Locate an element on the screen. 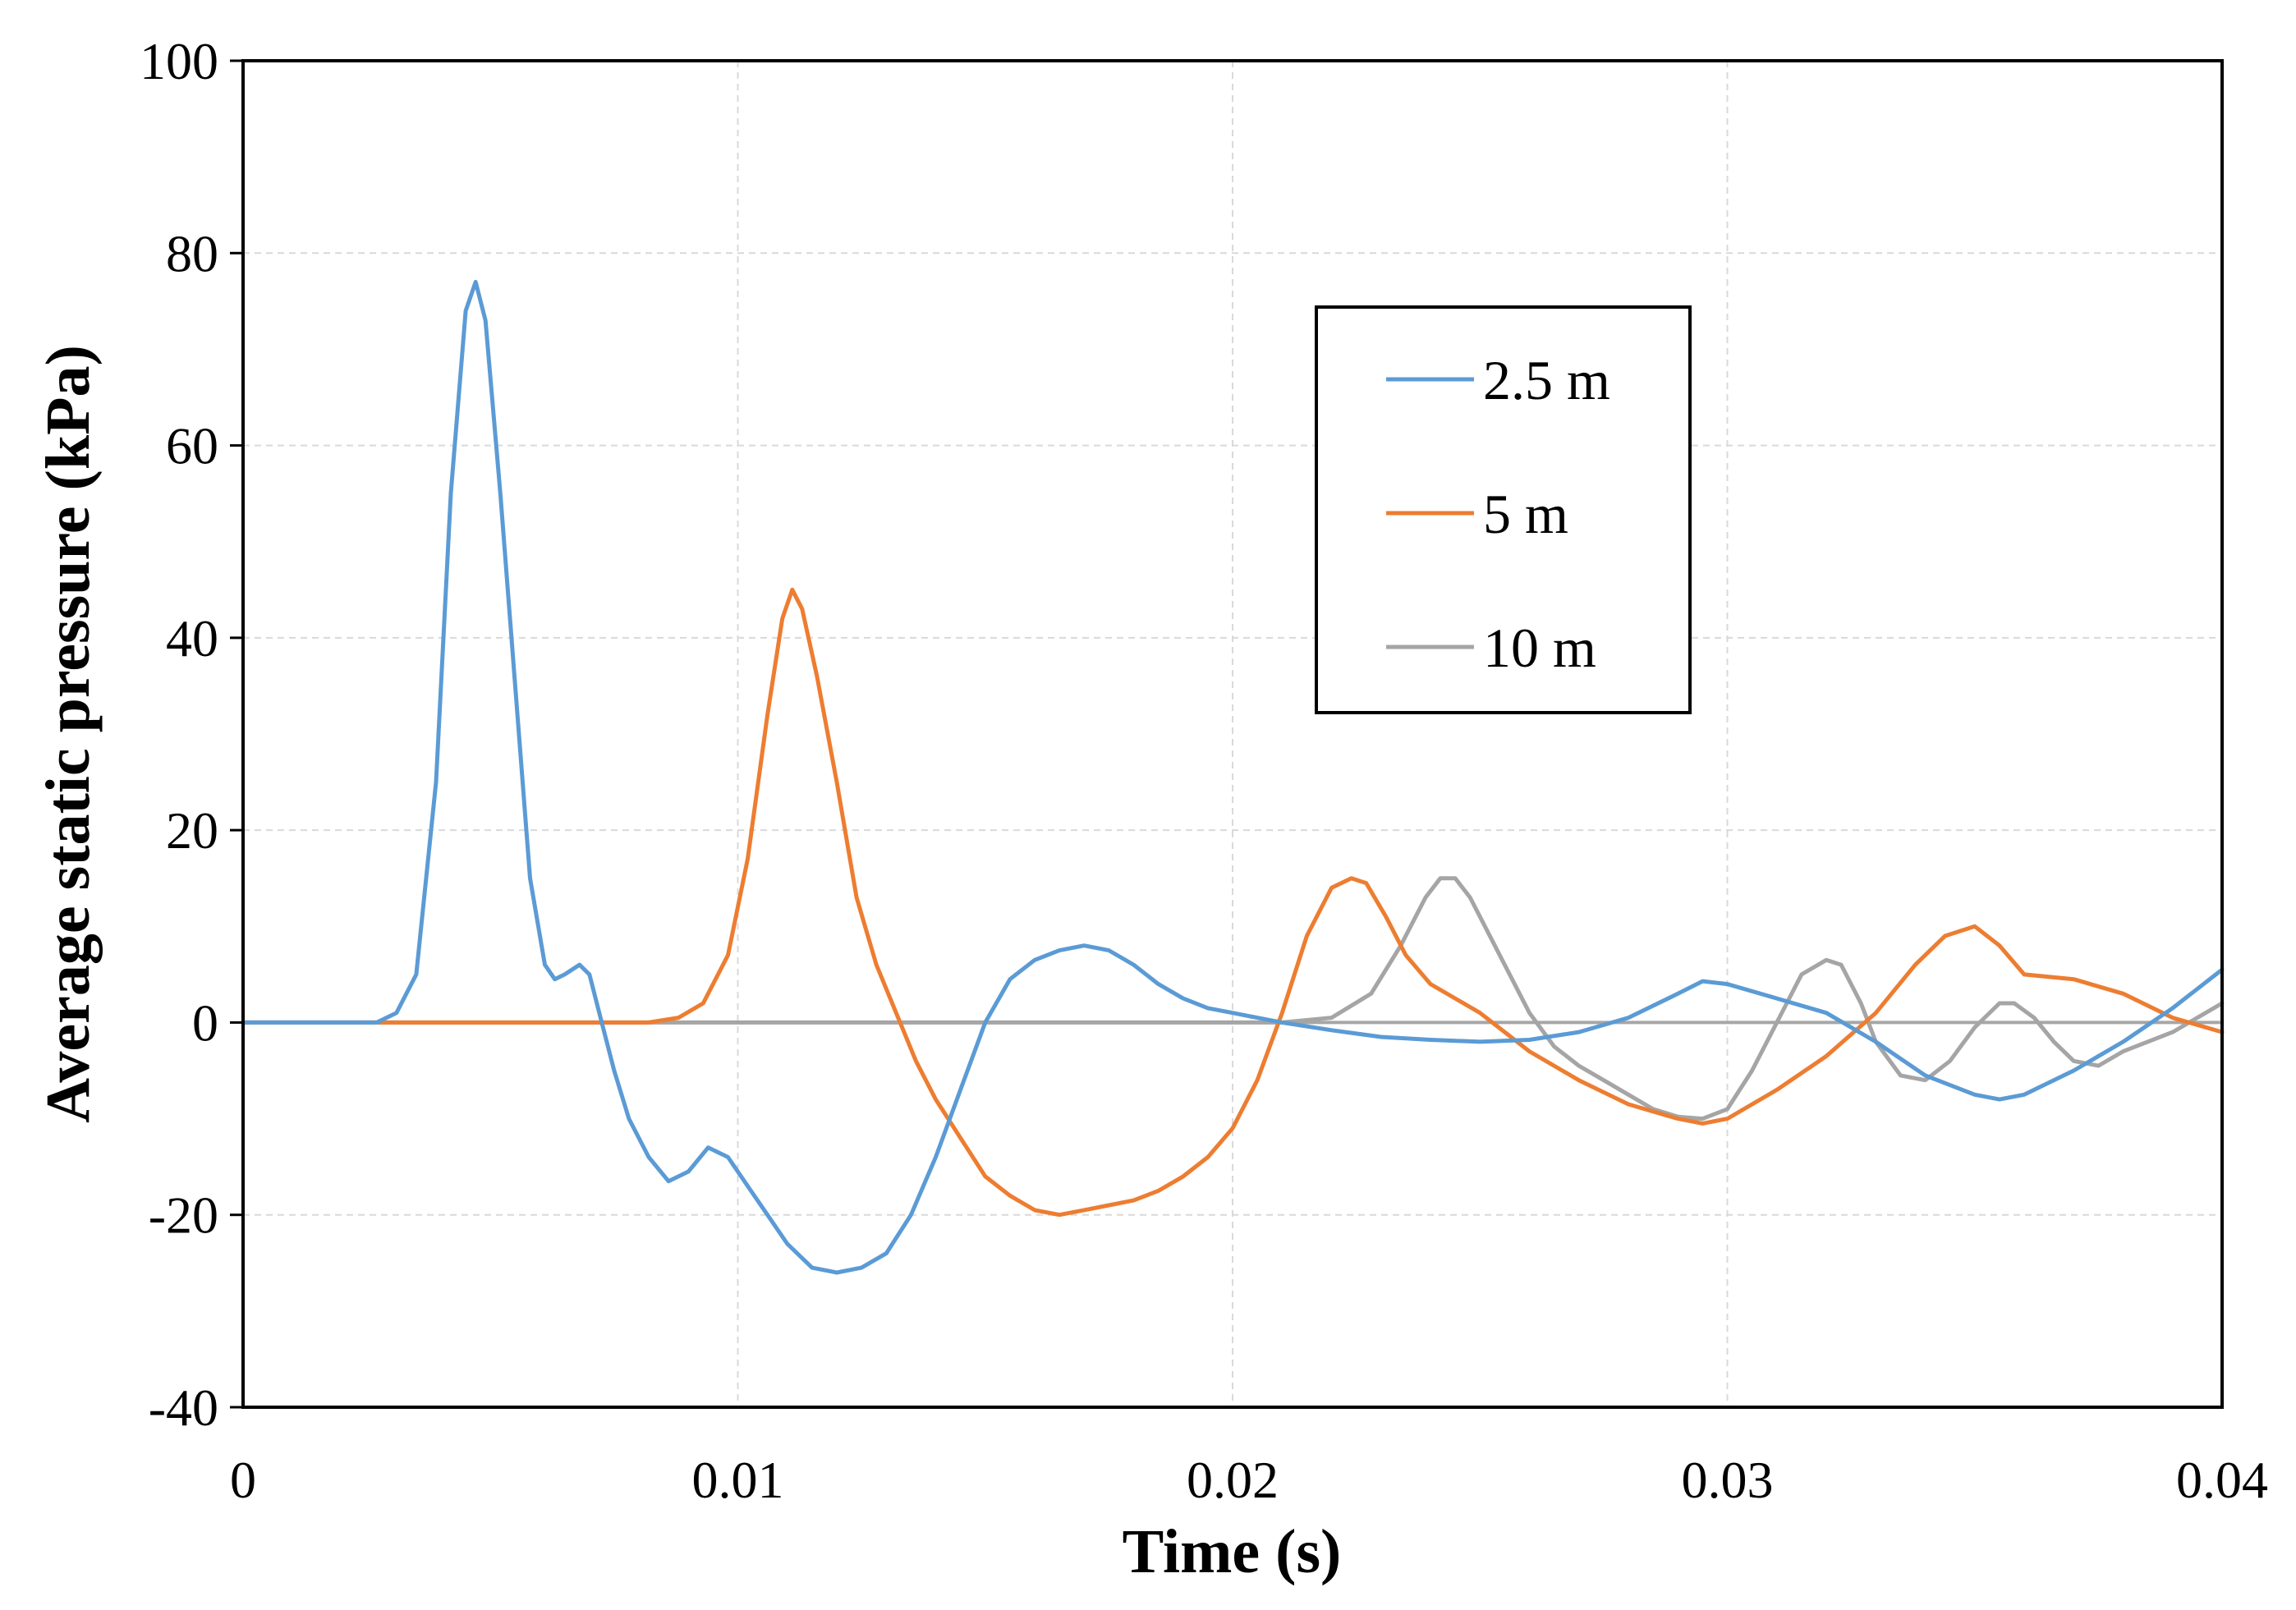 This screenshot has width=2296, height=1610. legend-label-10-m: 10 m is located at coordinates (1540, 648).